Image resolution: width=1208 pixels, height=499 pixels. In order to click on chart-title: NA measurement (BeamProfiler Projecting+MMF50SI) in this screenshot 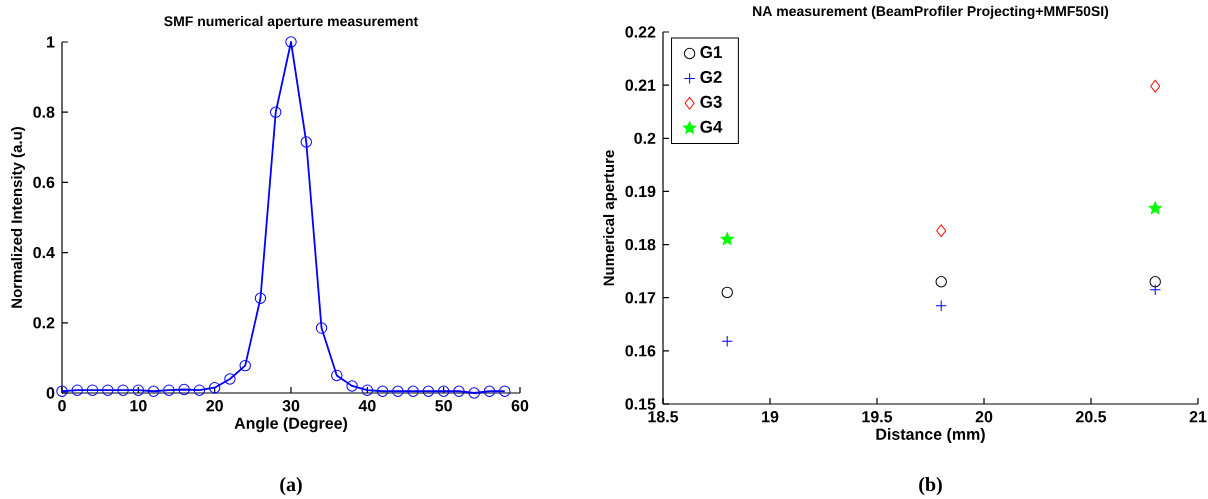, I will do `click(931, 12)`.